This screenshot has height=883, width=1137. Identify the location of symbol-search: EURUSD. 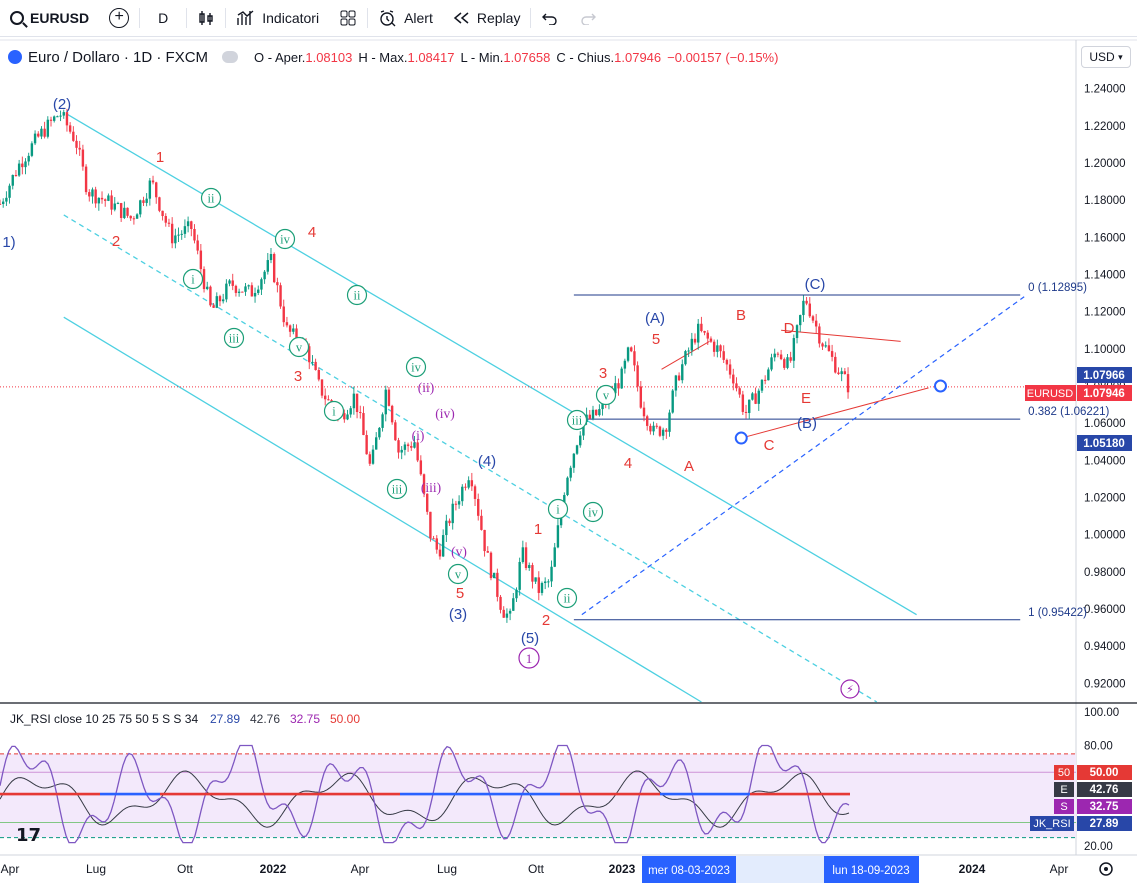
(49, 18).